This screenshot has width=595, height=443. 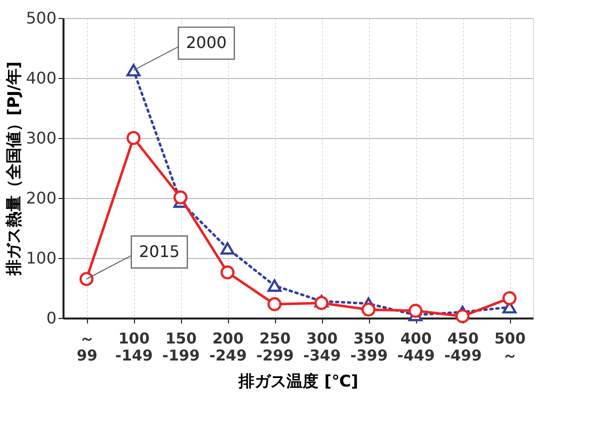 I want to click on y-tick-label: 300, so click(x=41, y=138).